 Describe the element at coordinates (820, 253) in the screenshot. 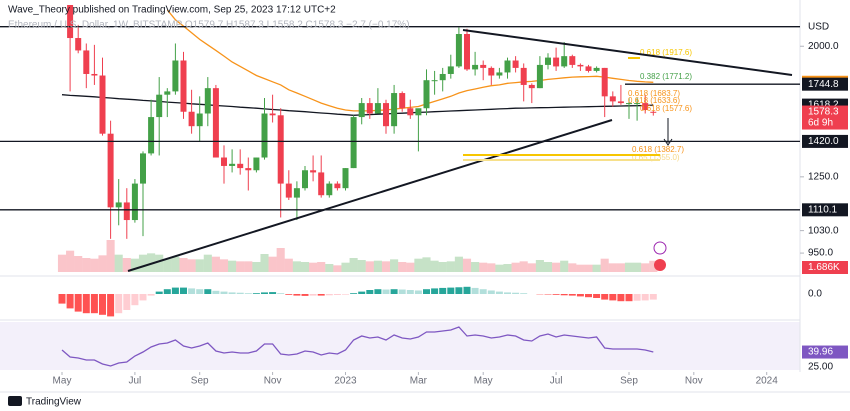

I see `y-tick-label: 950.0` at that location.